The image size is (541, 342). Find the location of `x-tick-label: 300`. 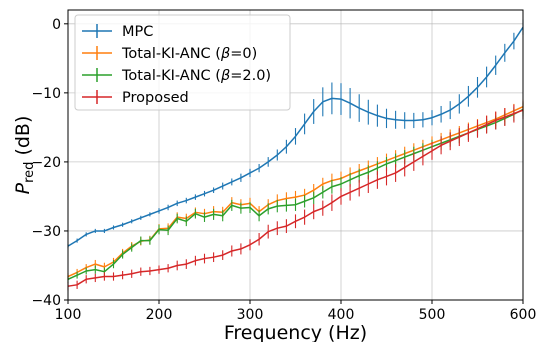

x-tick-label: 300 is located at coordinates (250, 315).